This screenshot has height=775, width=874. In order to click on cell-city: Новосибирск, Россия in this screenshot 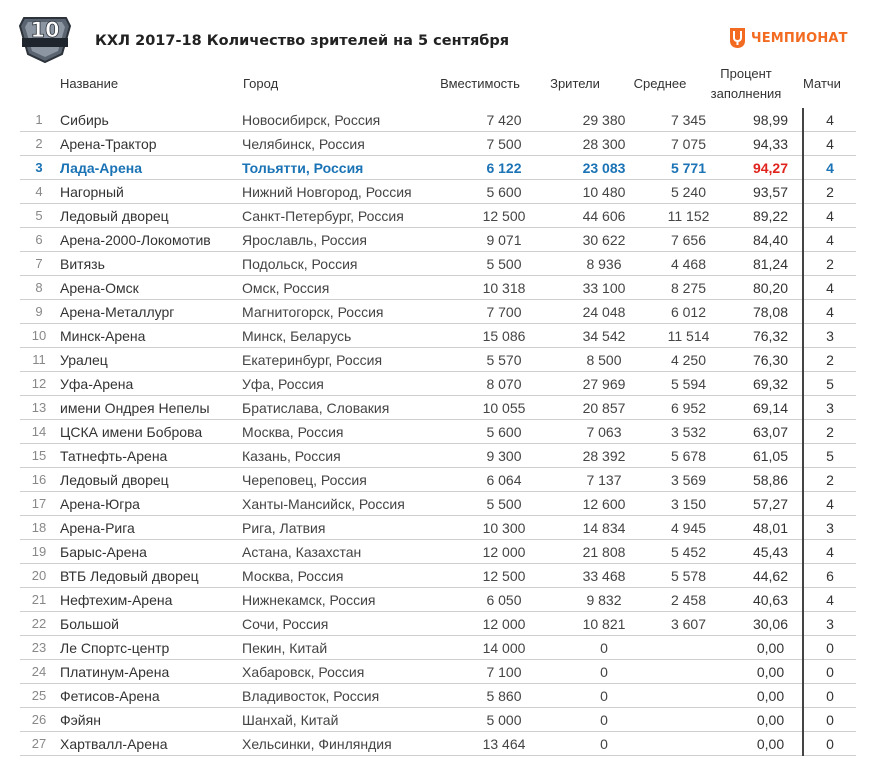, I will do `click(340, 120)`.